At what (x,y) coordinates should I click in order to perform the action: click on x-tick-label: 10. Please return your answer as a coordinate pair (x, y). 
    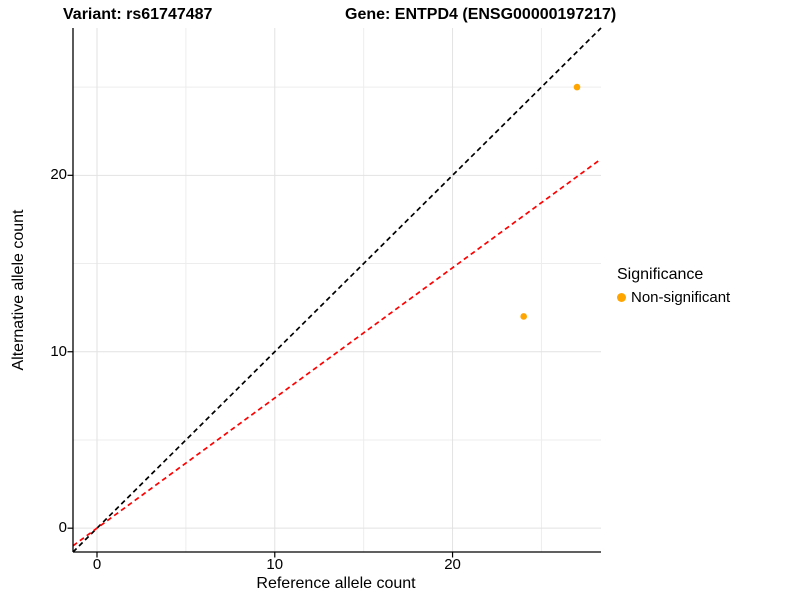
    Looking at the image, I should click on (275, 564).